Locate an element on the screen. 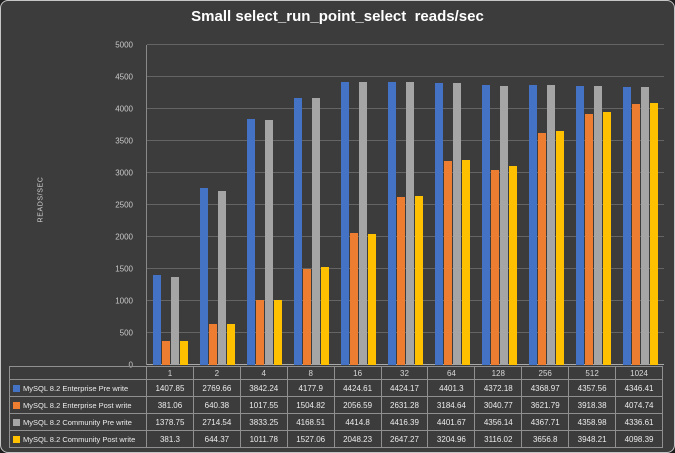 This screenshot has height=453, width=675. x-category-label: 64 is located at coordinates (451, 373).